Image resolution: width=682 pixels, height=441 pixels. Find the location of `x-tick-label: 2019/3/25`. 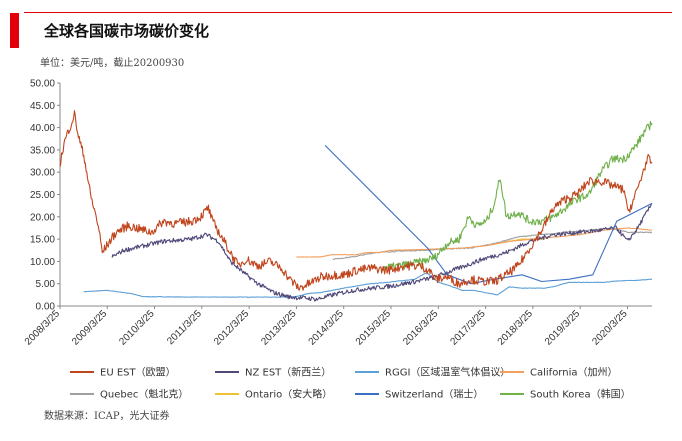

x-tick-label: 2019/3/25 is located at coordinates (563, 328).